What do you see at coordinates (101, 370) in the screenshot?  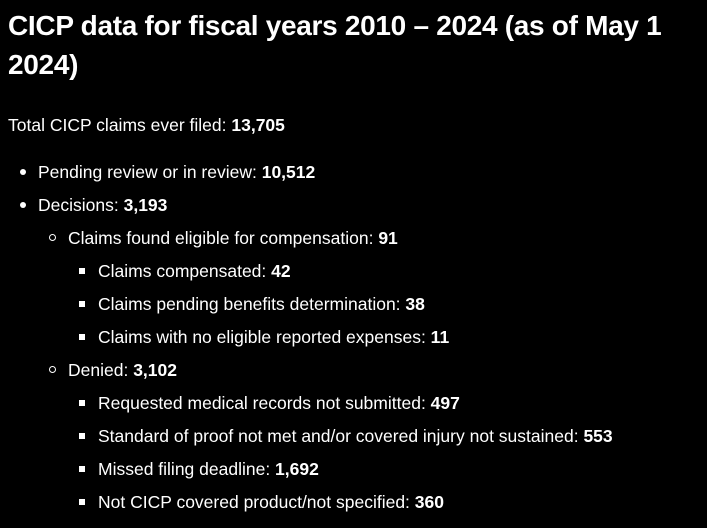 I see `denied-label: Denied:` at bounding box center [101, 370].